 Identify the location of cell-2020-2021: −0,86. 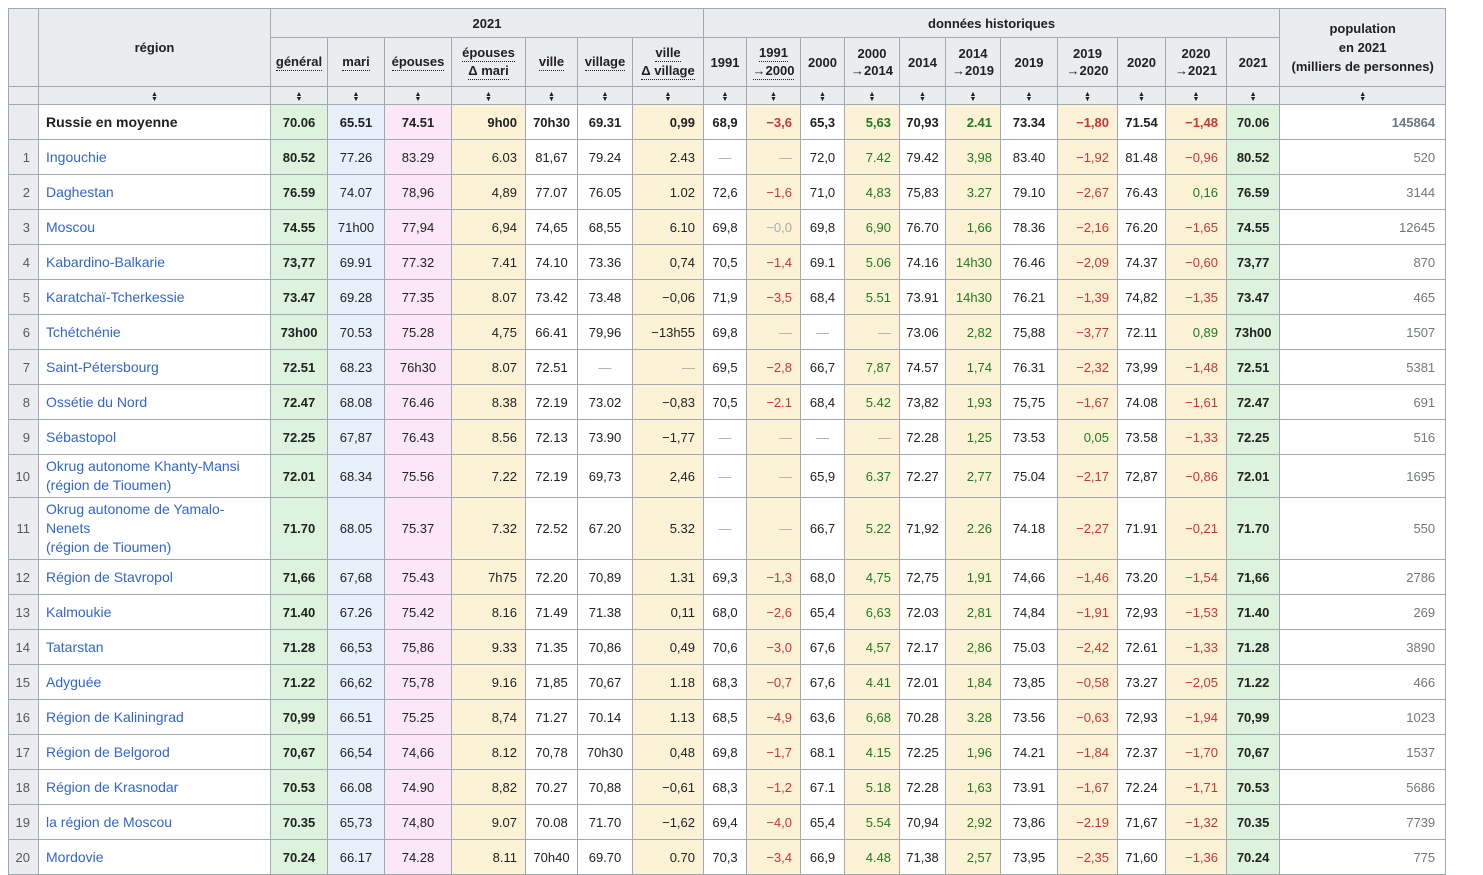
(1196, 476).